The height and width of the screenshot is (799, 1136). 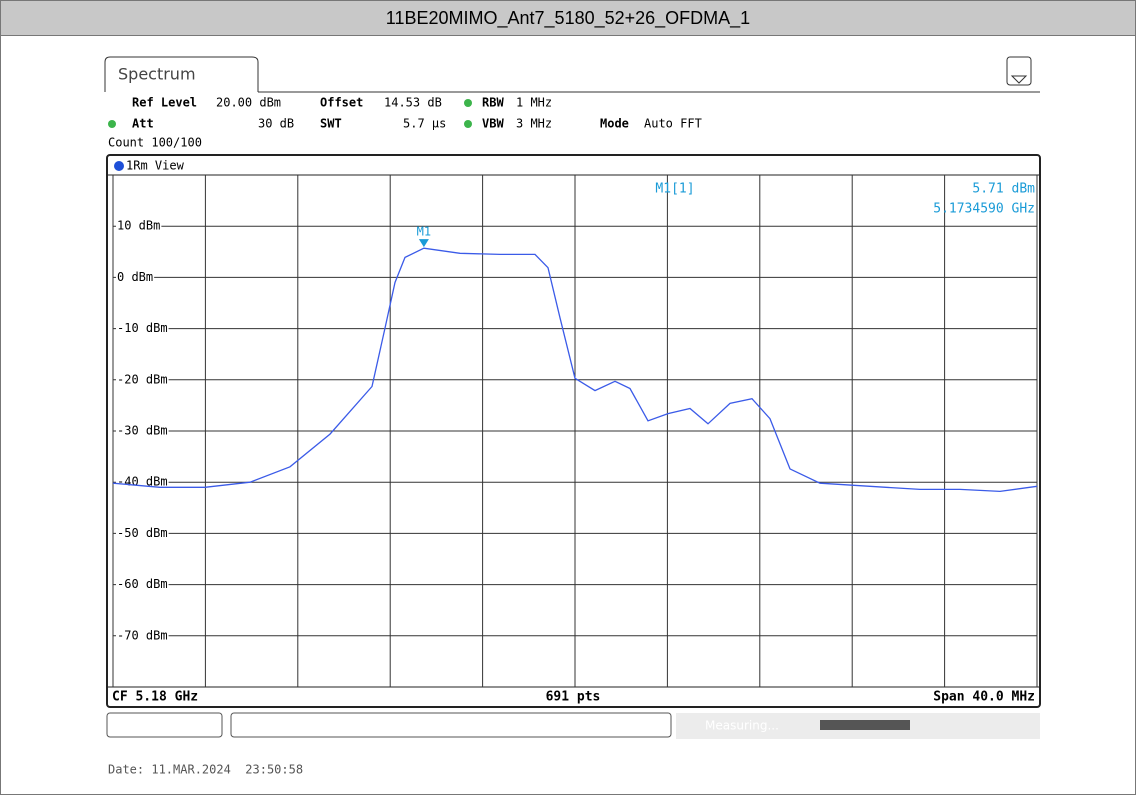 I want to click on view-label: 1Rm View, so click(x=155, y=166).